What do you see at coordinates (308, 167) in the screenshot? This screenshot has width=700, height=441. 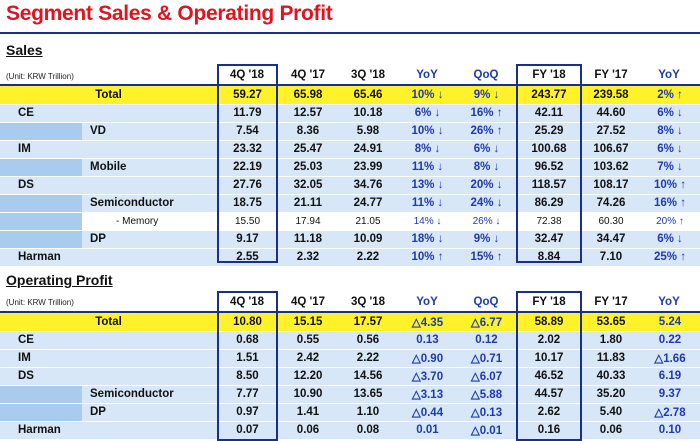 I see `cell-value: 25.03` at bounding box center [308, 167].